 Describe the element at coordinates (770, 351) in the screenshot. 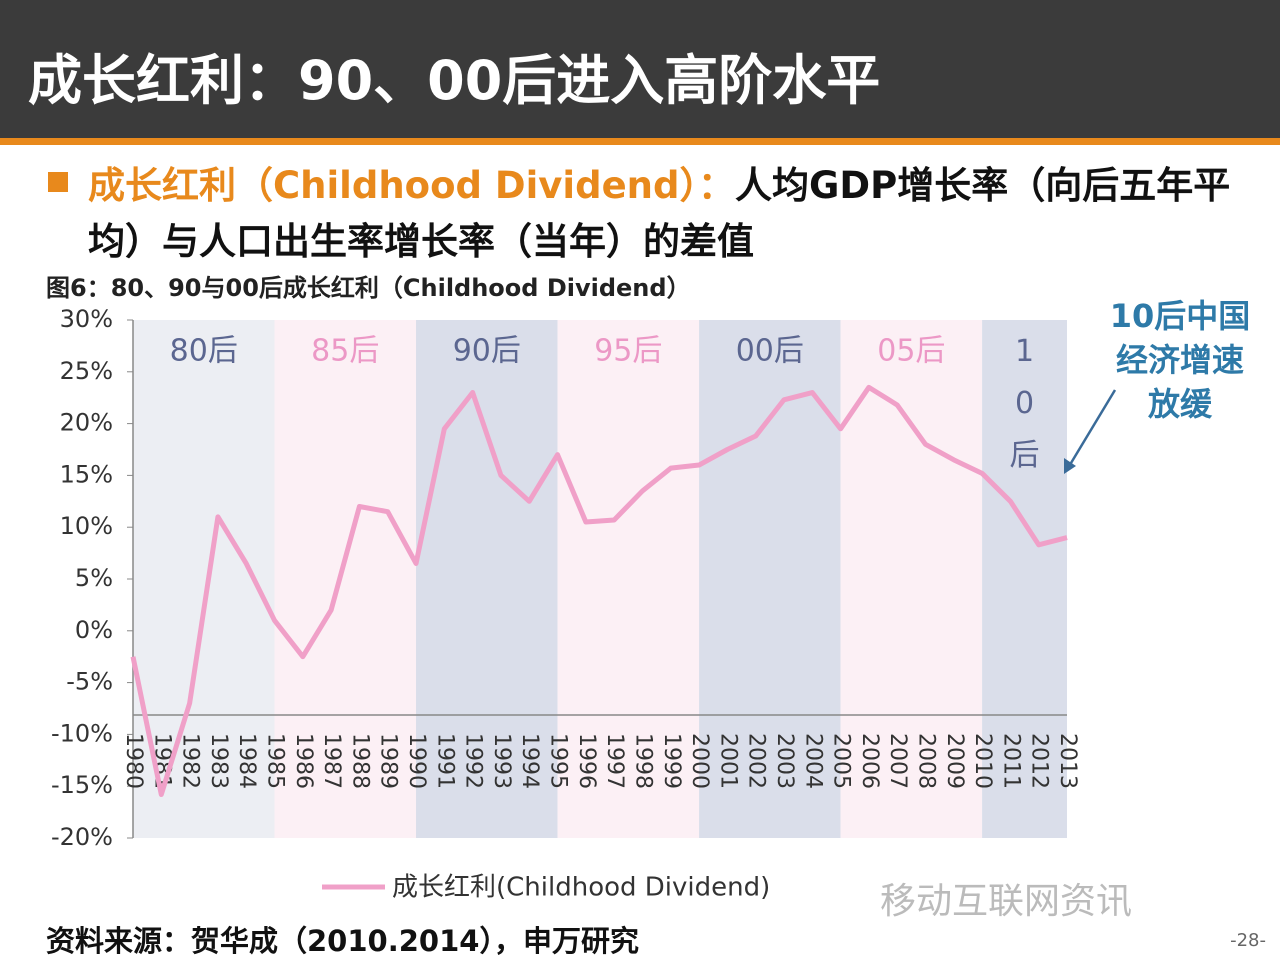

I see `band-label: 00后` at that location.